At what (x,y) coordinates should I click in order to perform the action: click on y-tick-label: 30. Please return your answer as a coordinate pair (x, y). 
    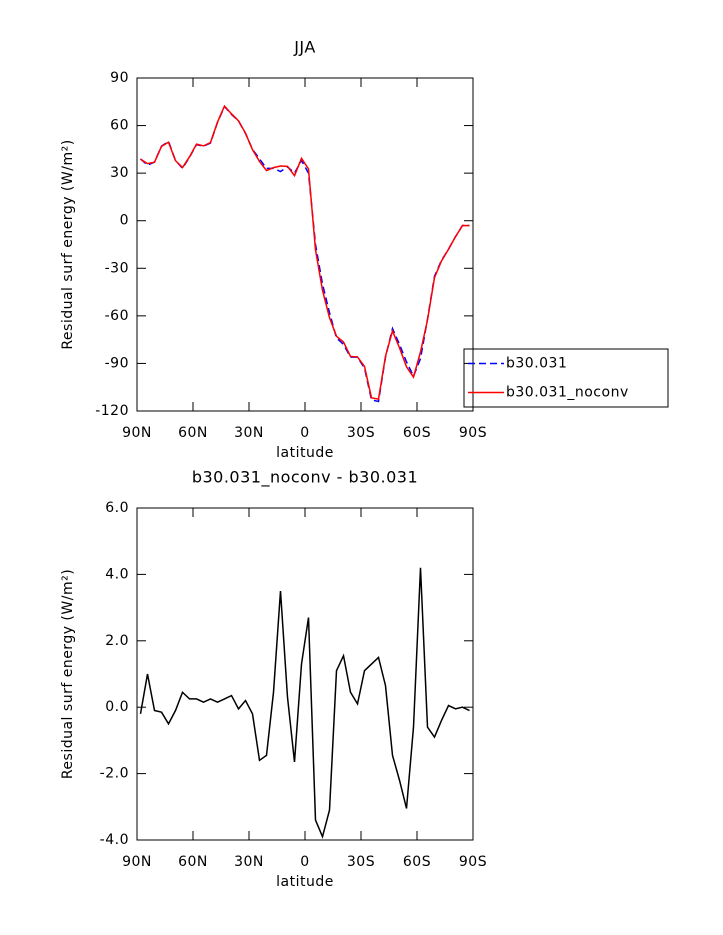
    Looking at the image, I should click on (119, 173).